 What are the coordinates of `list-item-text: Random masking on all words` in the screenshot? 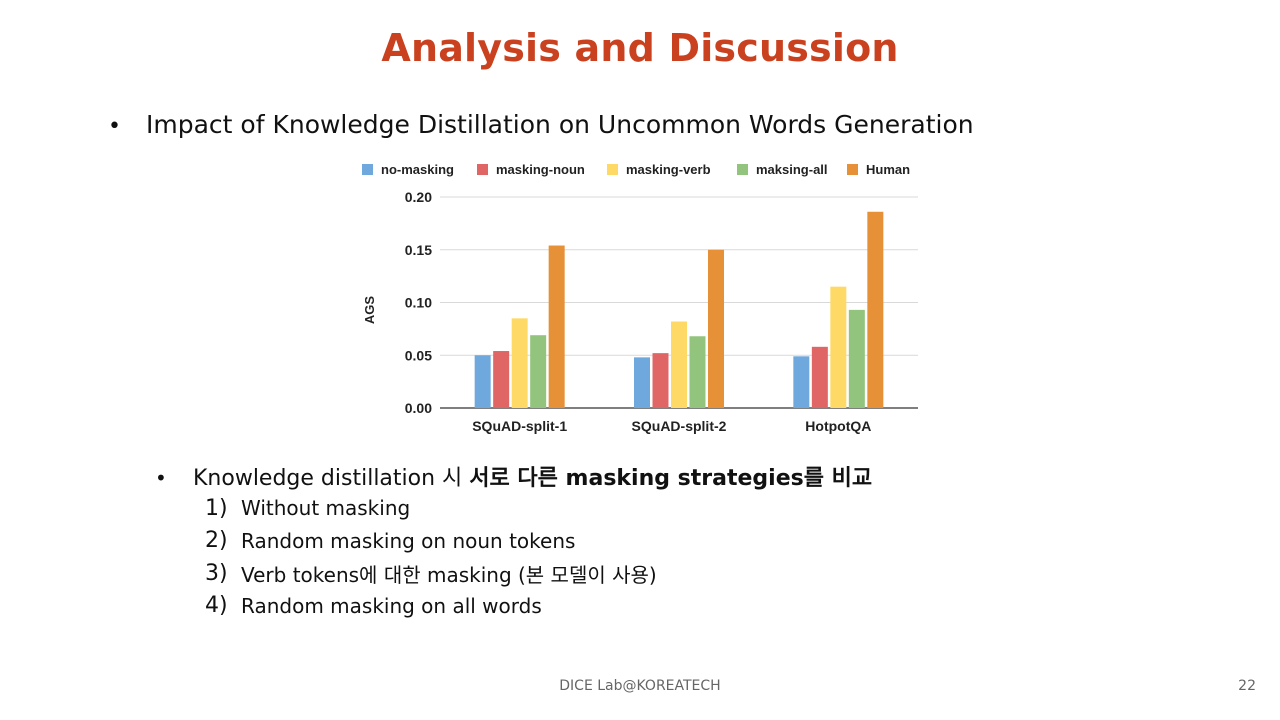 It's located at (391, 605).